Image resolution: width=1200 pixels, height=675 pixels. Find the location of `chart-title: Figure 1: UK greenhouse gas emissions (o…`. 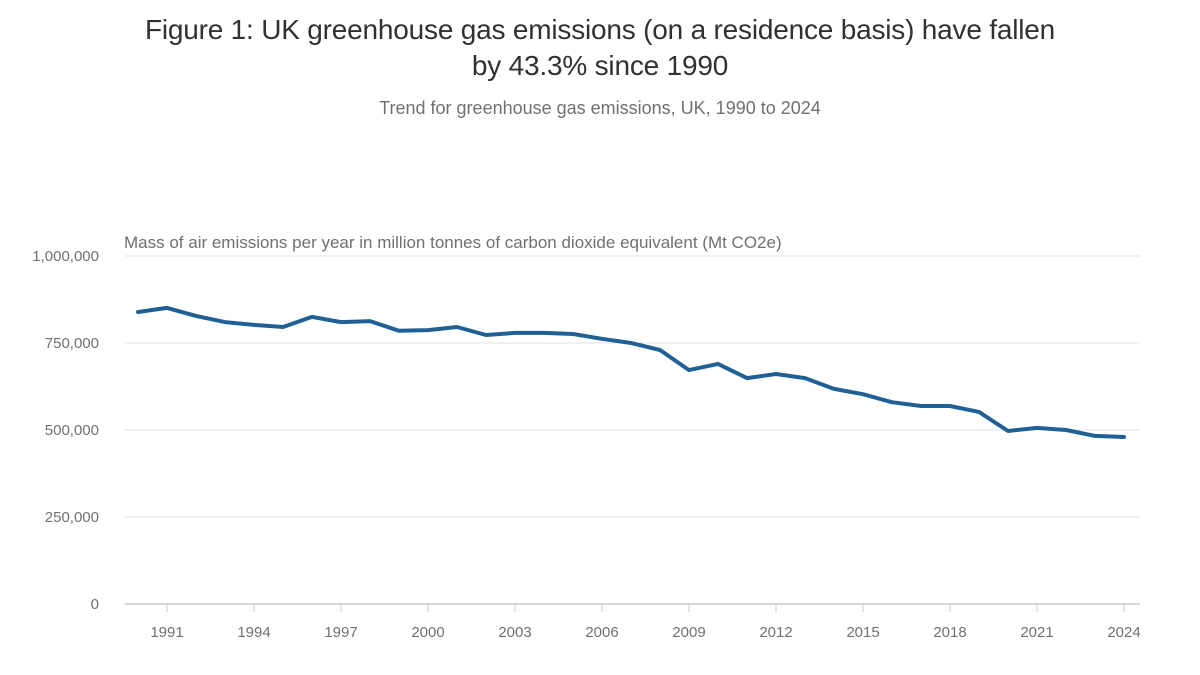

chart-title: Figure 1: UK greenhouse gas emissions (o… is located at coordinates (600, 48).